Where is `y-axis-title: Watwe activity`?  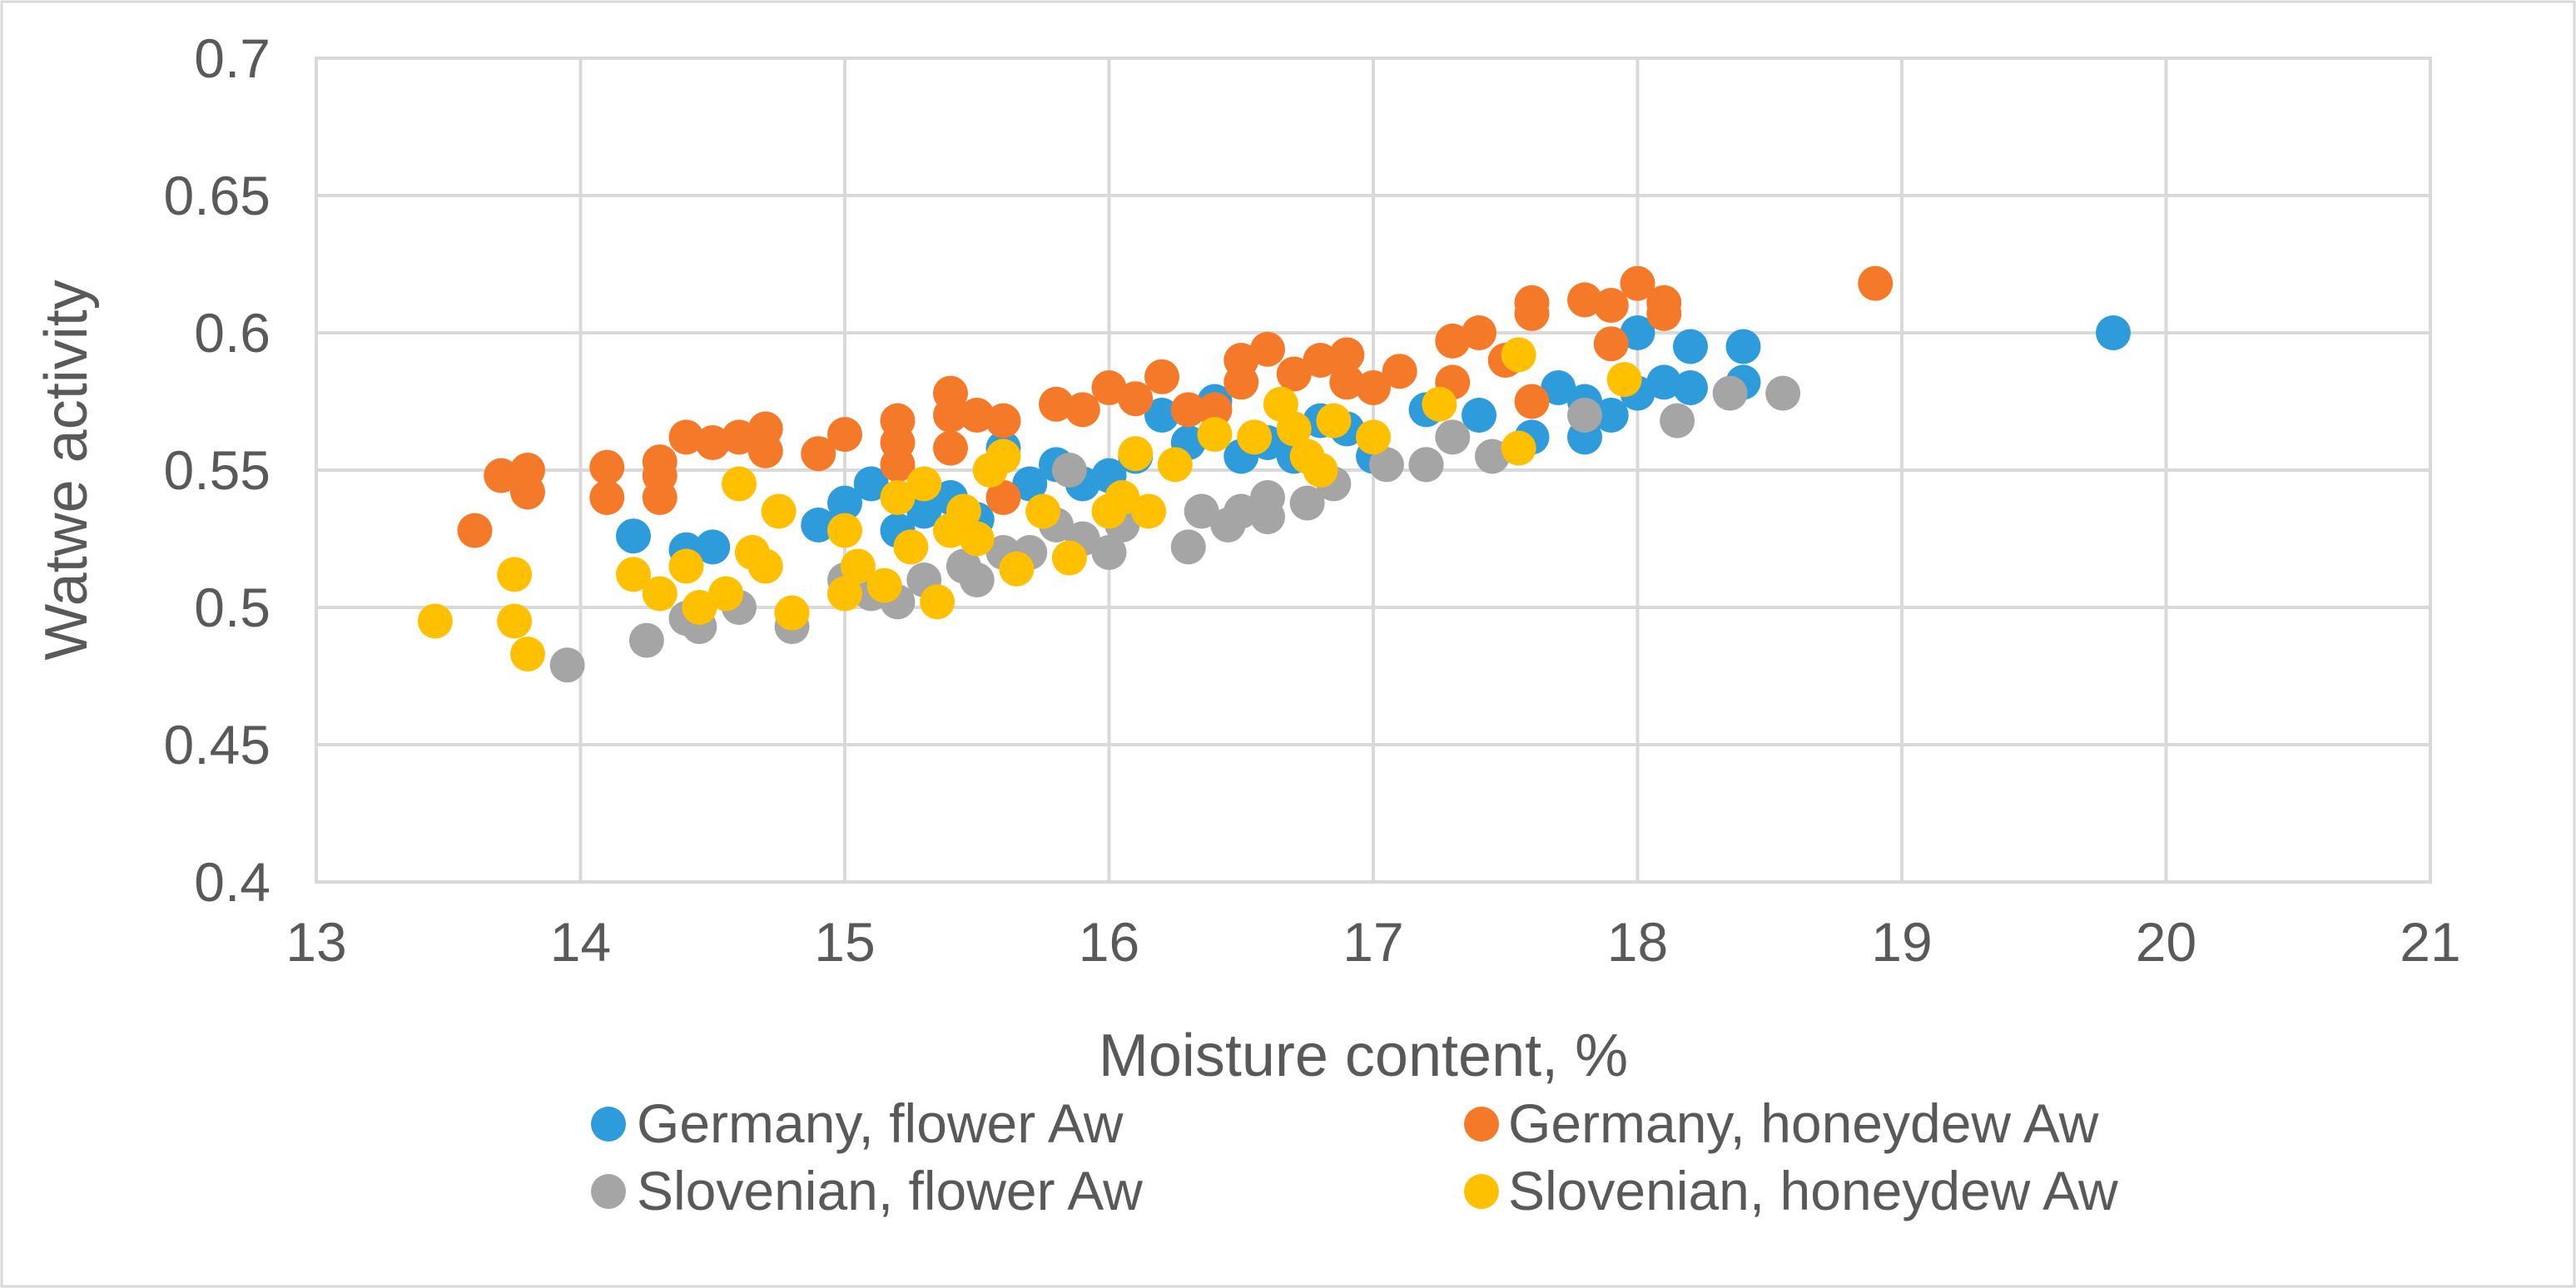 y-axis-title: Watwe activity is located at coordinates (66, 470).